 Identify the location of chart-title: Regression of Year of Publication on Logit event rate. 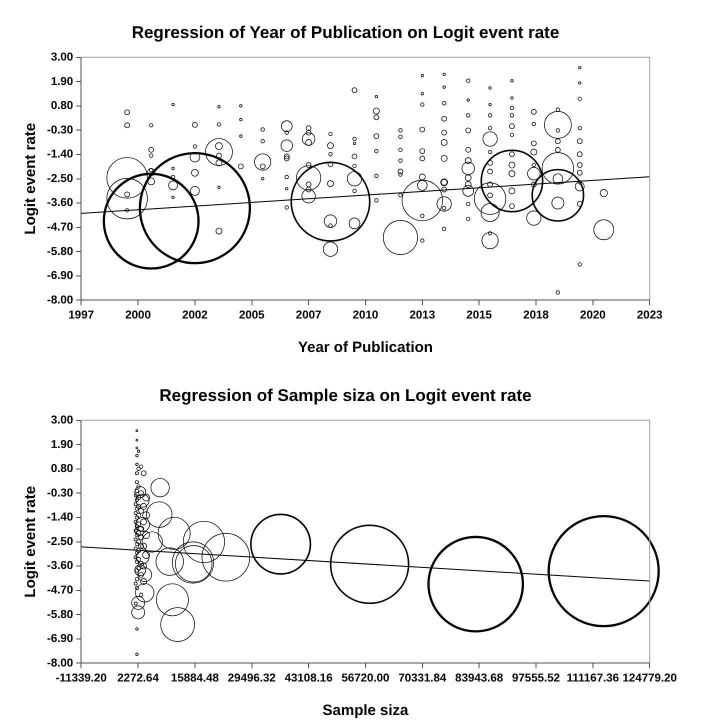
(346, 32).